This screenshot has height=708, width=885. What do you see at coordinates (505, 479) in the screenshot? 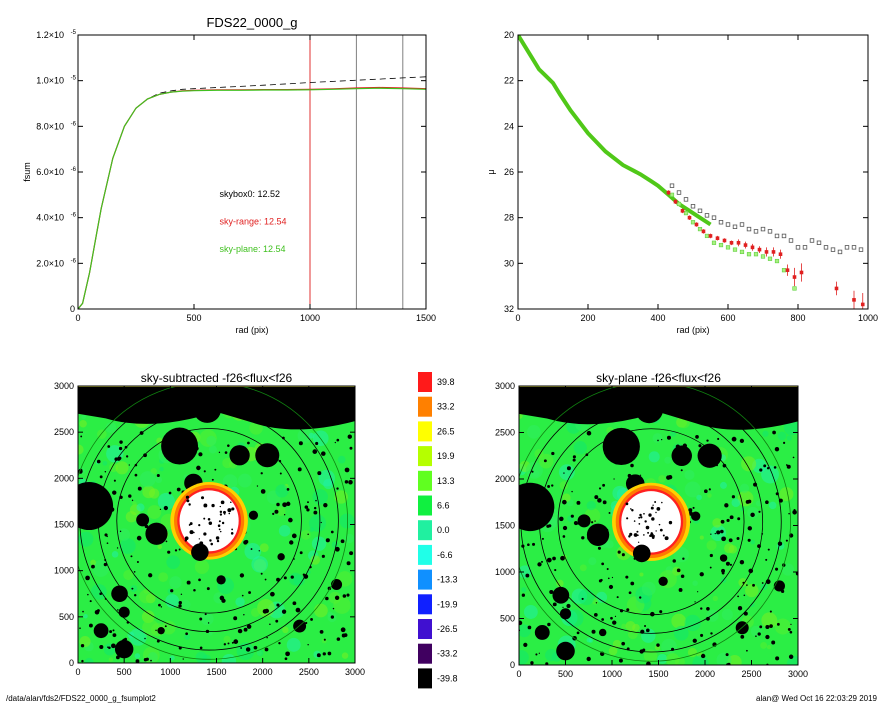
I see `y-tick-label: 2000` at bounding box center [505, 479].